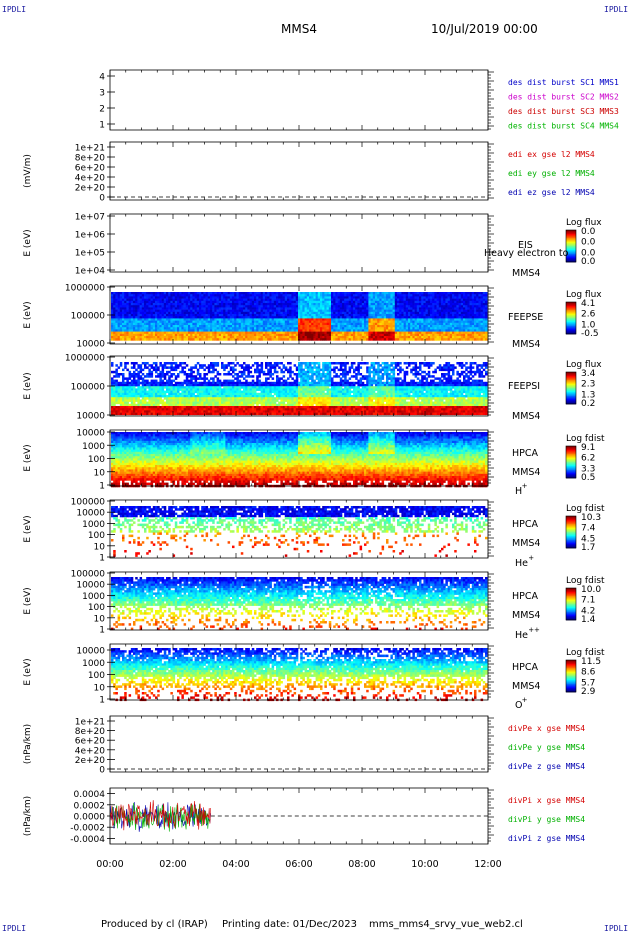  I want to click on spacecraft-label-eis: MMS4, so click(526, 273).